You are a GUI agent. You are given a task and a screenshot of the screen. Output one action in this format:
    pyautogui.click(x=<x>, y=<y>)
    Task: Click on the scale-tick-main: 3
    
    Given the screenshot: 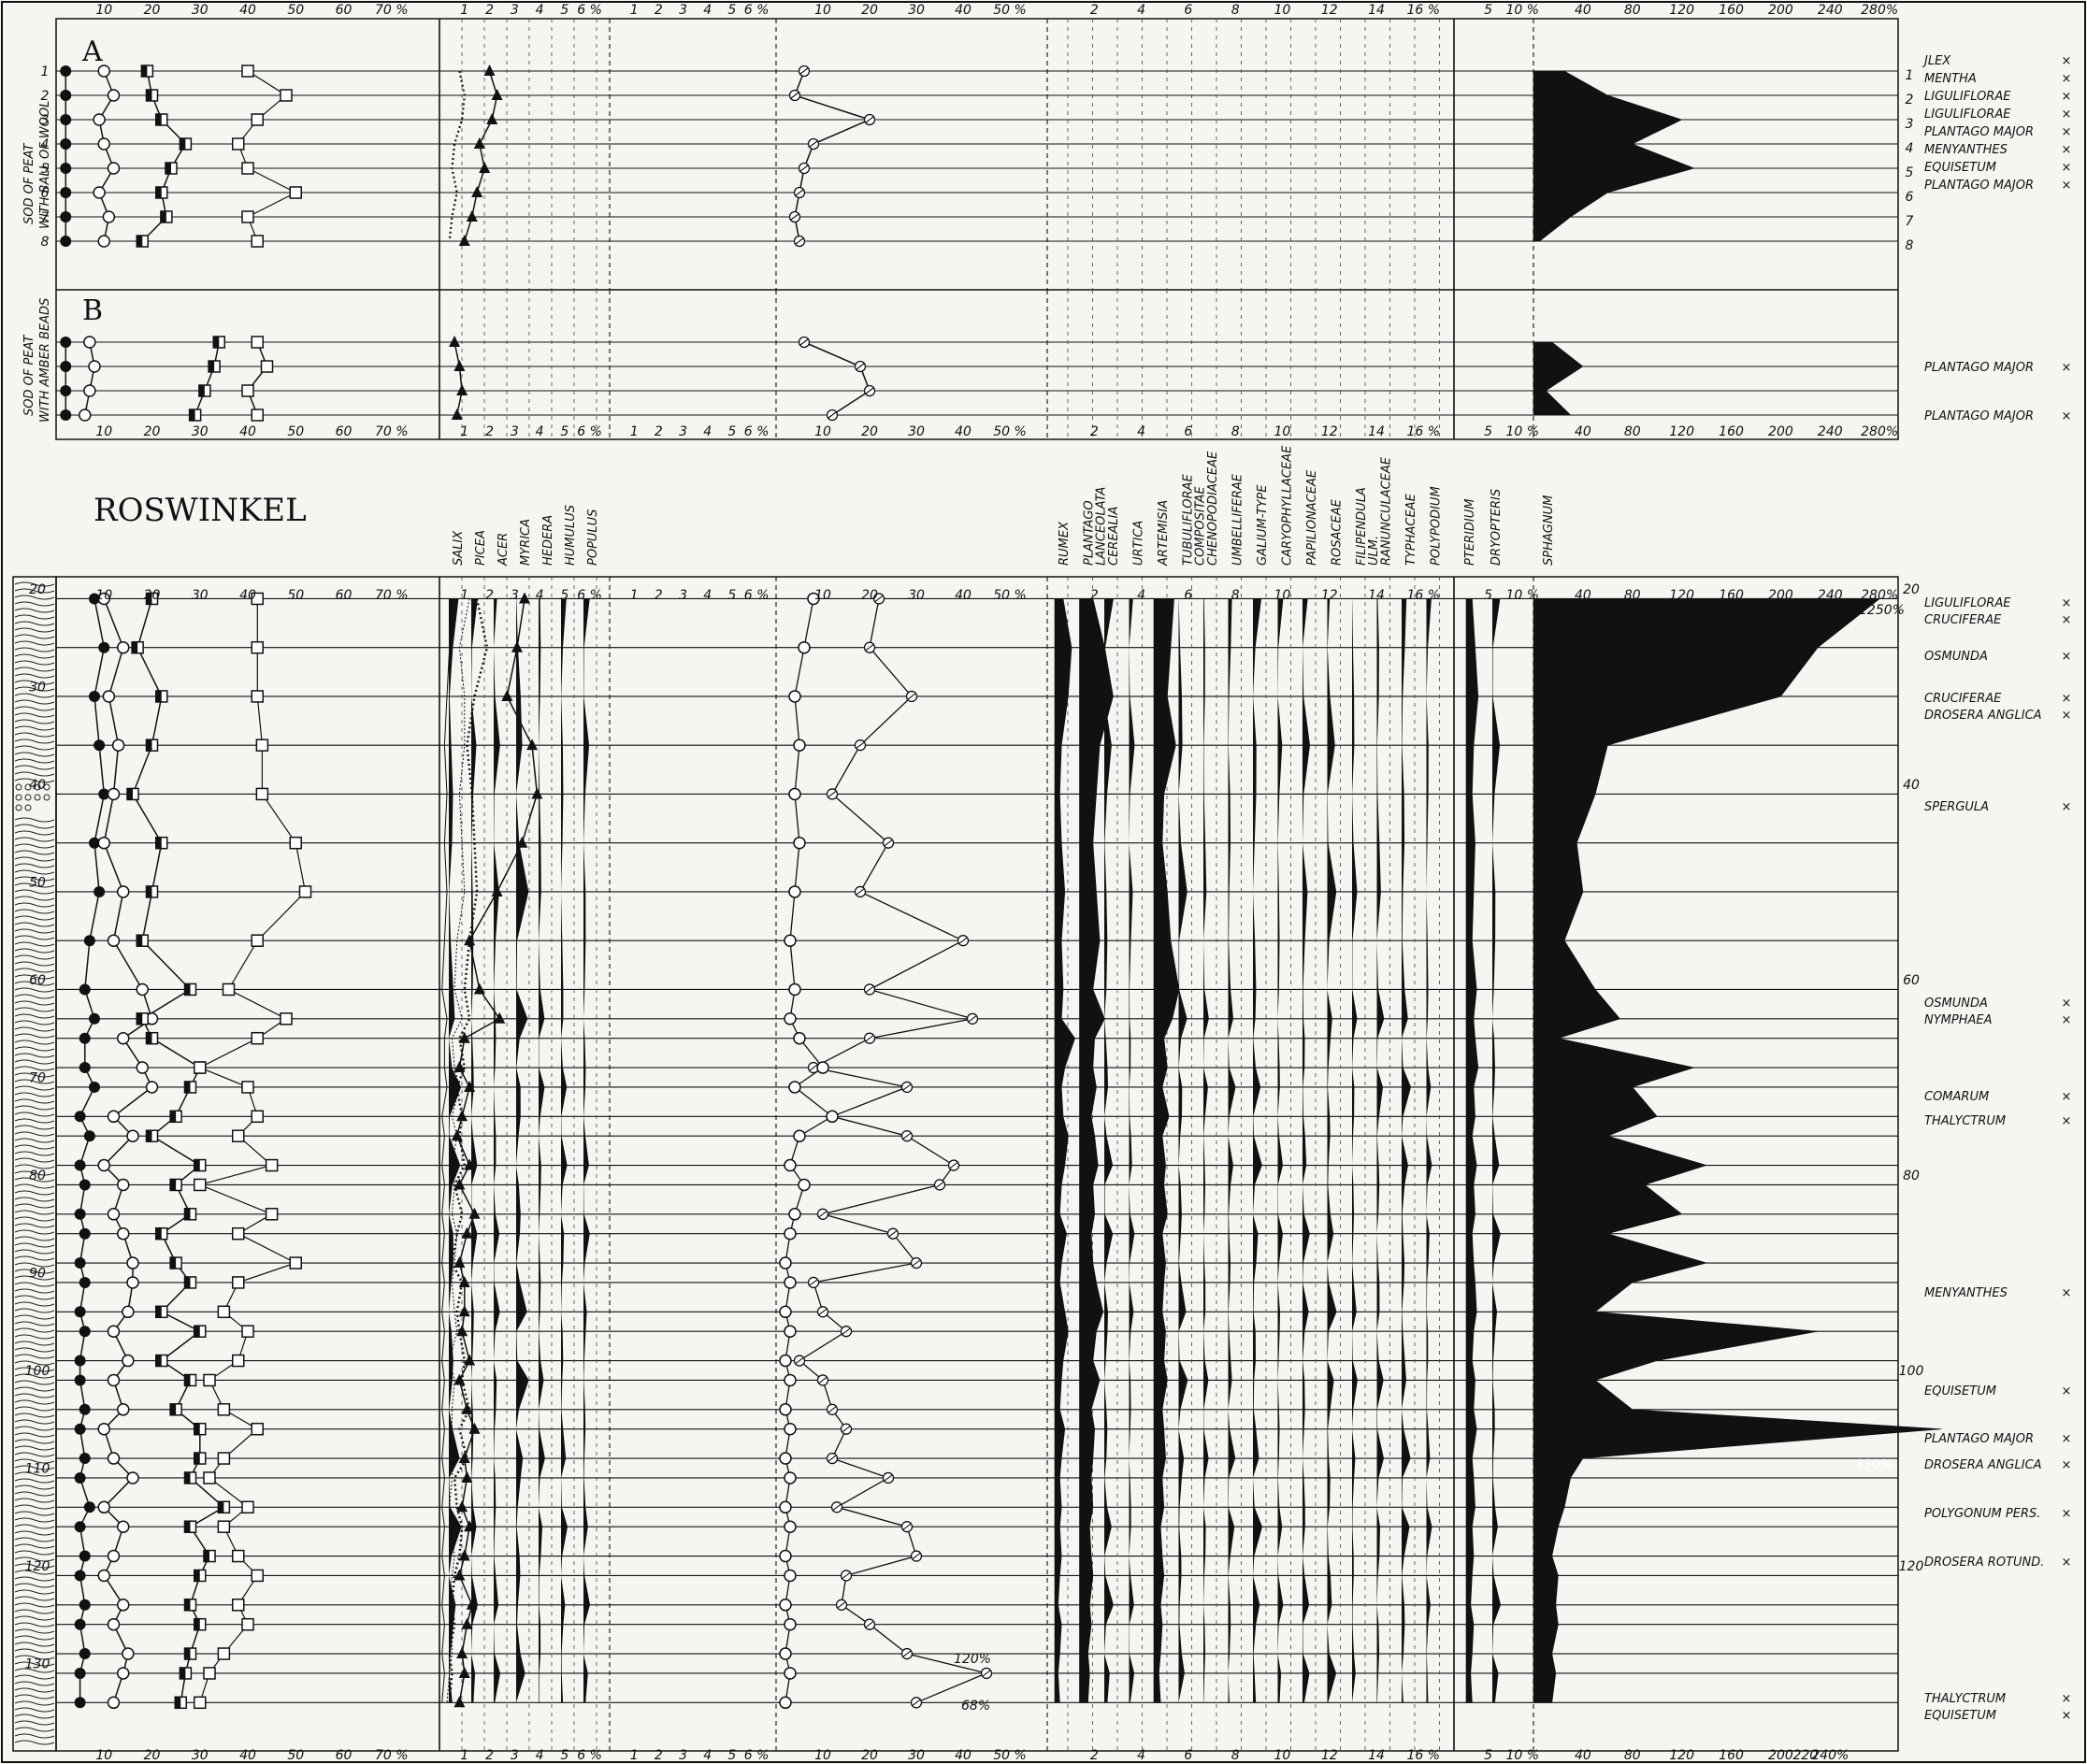 What is the action you would take?
    pyautogui.click(x=515, y=595)
    